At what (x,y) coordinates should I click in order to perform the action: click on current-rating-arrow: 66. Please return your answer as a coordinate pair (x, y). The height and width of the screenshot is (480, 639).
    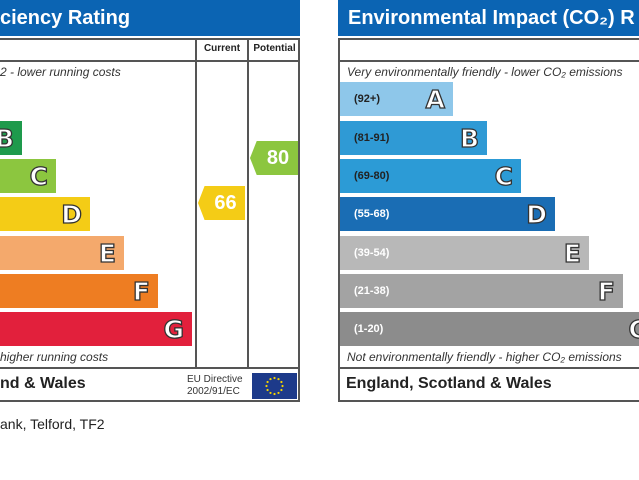
    Looking at the image, I should click on (221, 203).